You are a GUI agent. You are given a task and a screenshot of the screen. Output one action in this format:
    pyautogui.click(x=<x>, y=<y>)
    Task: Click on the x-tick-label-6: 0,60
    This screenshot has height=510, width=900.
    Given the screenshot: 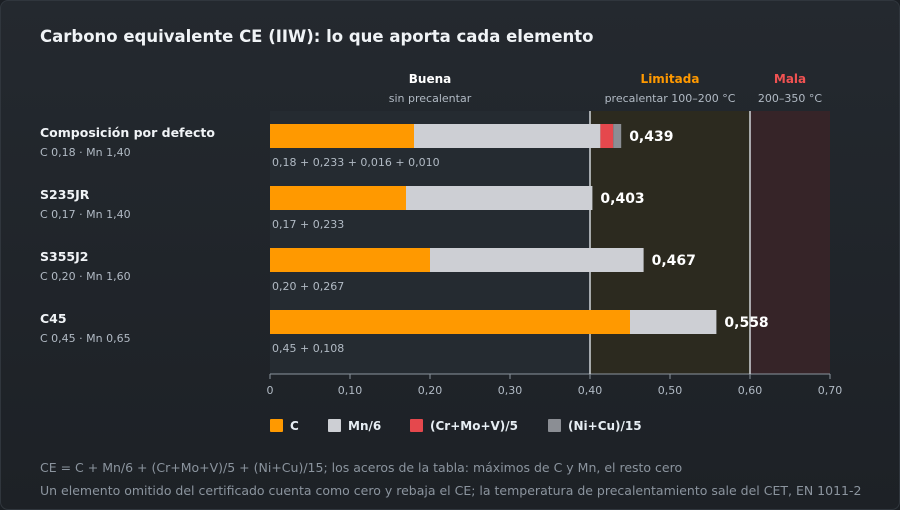 What is the action you would take?
    pyautogui.click(x=750, y=390)
    